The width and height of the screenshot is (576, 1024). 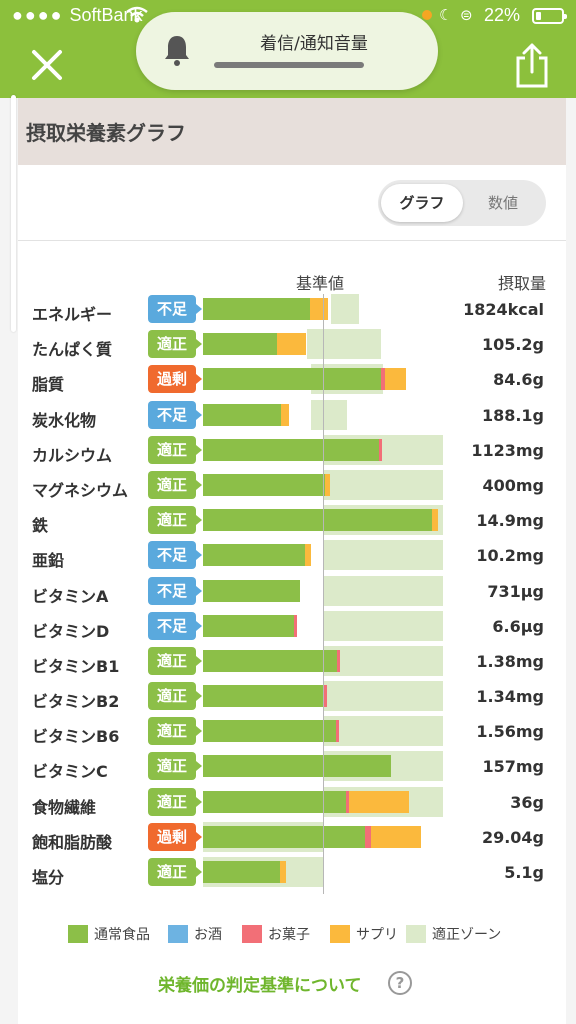 What do you see at coordinates (502, 15) in the screenshot?
I see `battery-percent: 22%` at bounding box center [502, 15].